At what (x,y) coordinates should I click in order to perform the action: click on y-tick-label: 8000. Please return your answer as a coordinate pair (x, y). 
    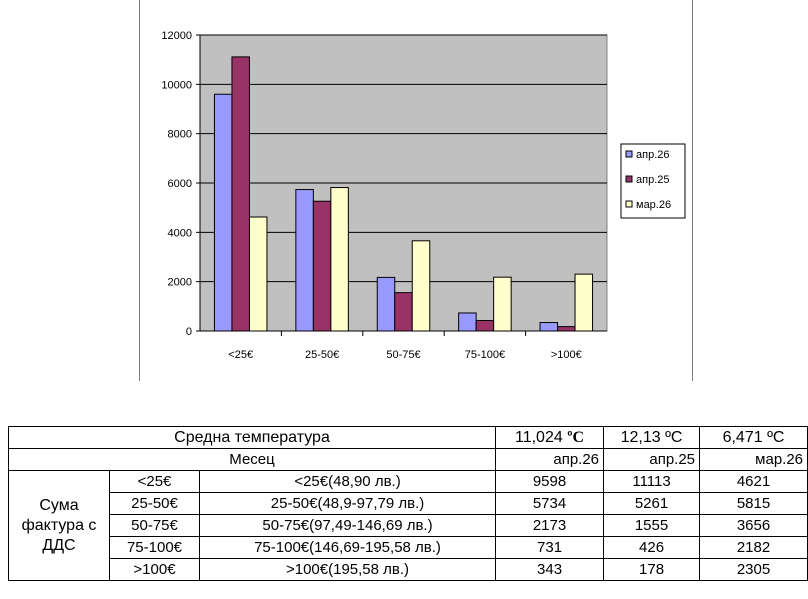
    Looking at the image, I should click on (180, 135).